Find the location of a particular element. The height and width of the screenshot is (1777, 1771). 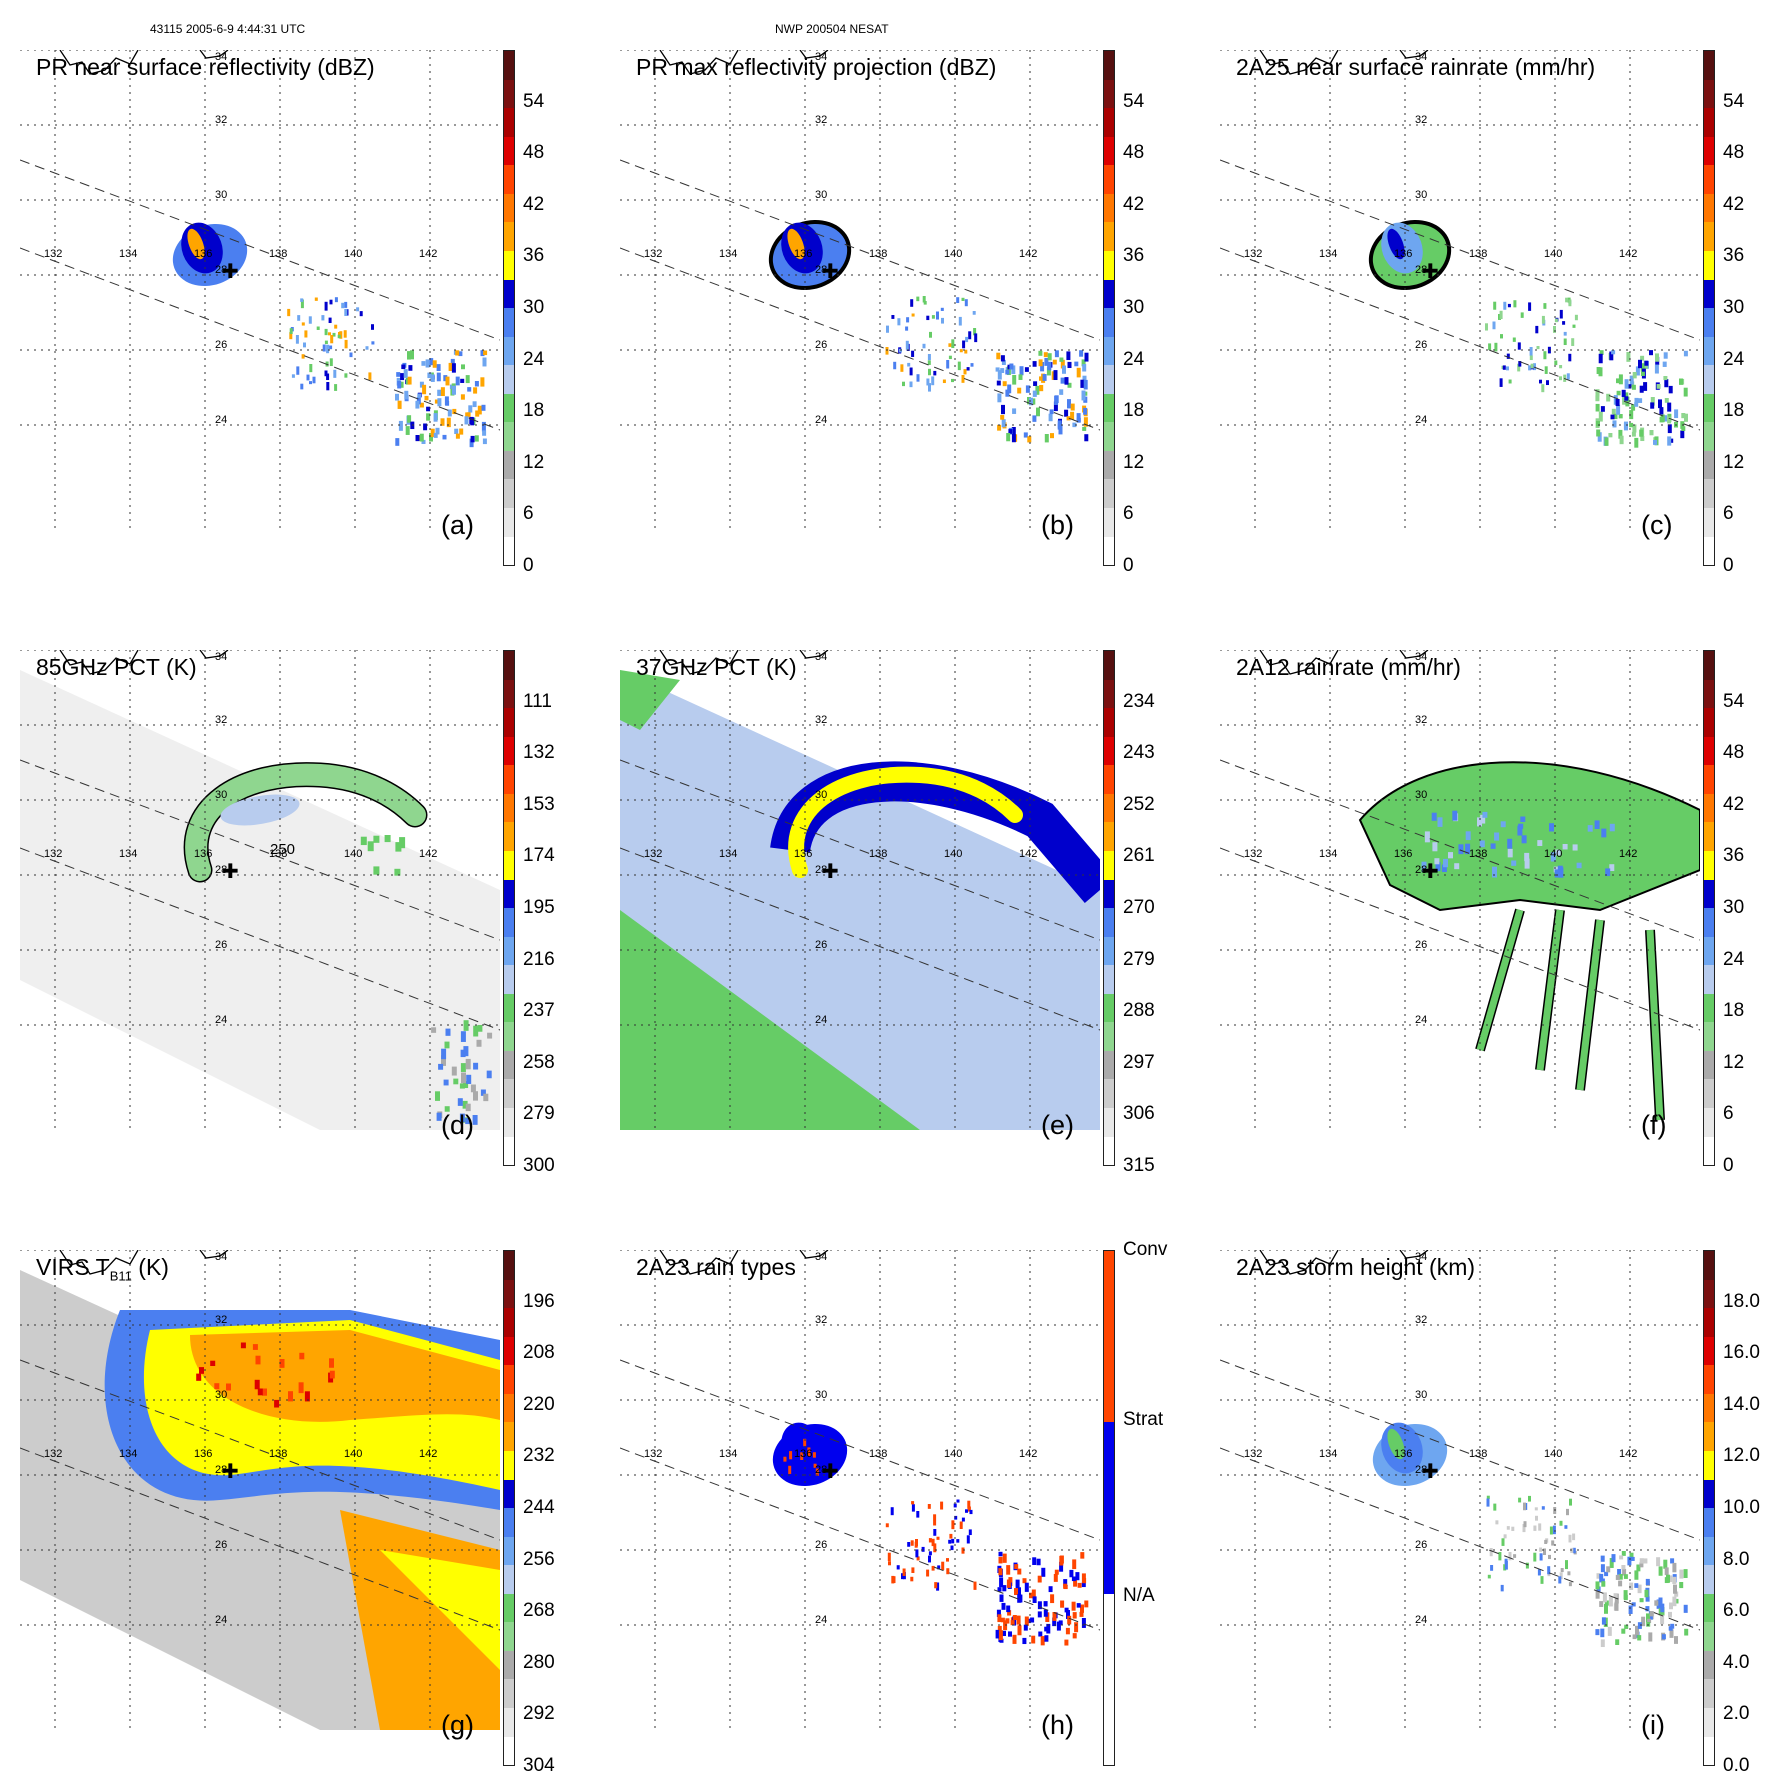

latitude-label: 24 is located at coordinates (821, 1020).